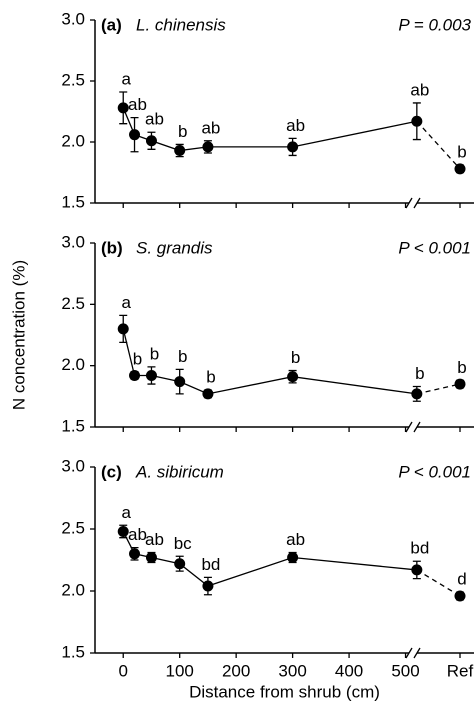  Describe the element at coordinates (460, 670) in the screenshot. I see `x-tick-label: Ref` at that location.